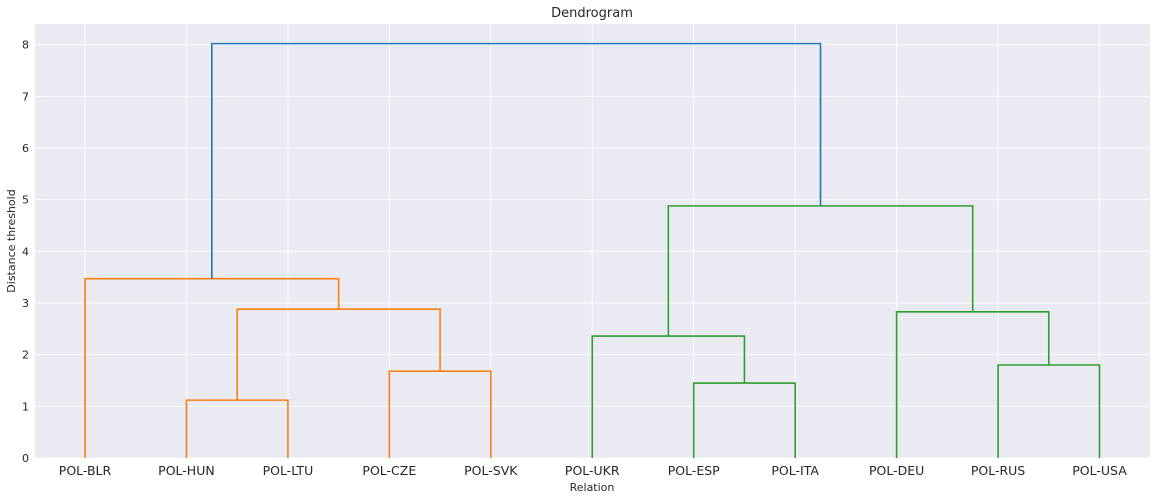  What do you see at coordinates (25, 303) in the screenshot?
I see `y-tick-label: 3` at bounding box center [25, 303].